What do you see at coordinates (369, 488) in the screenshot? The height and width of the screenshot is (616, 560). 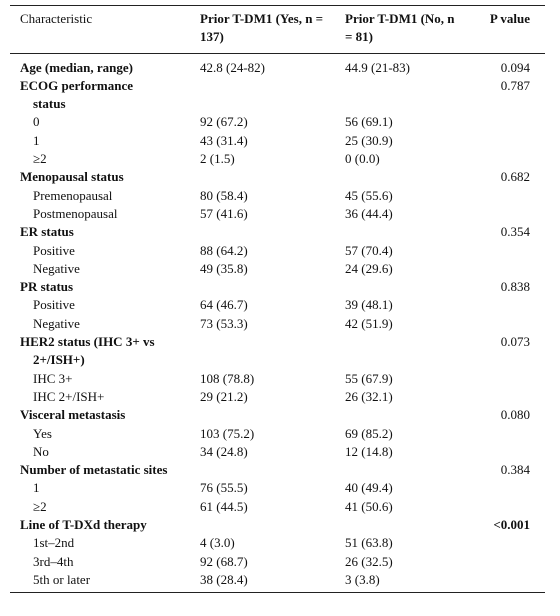 I see `cell-prior-no: 40 (49.4)` at bounding box center [369, 488].